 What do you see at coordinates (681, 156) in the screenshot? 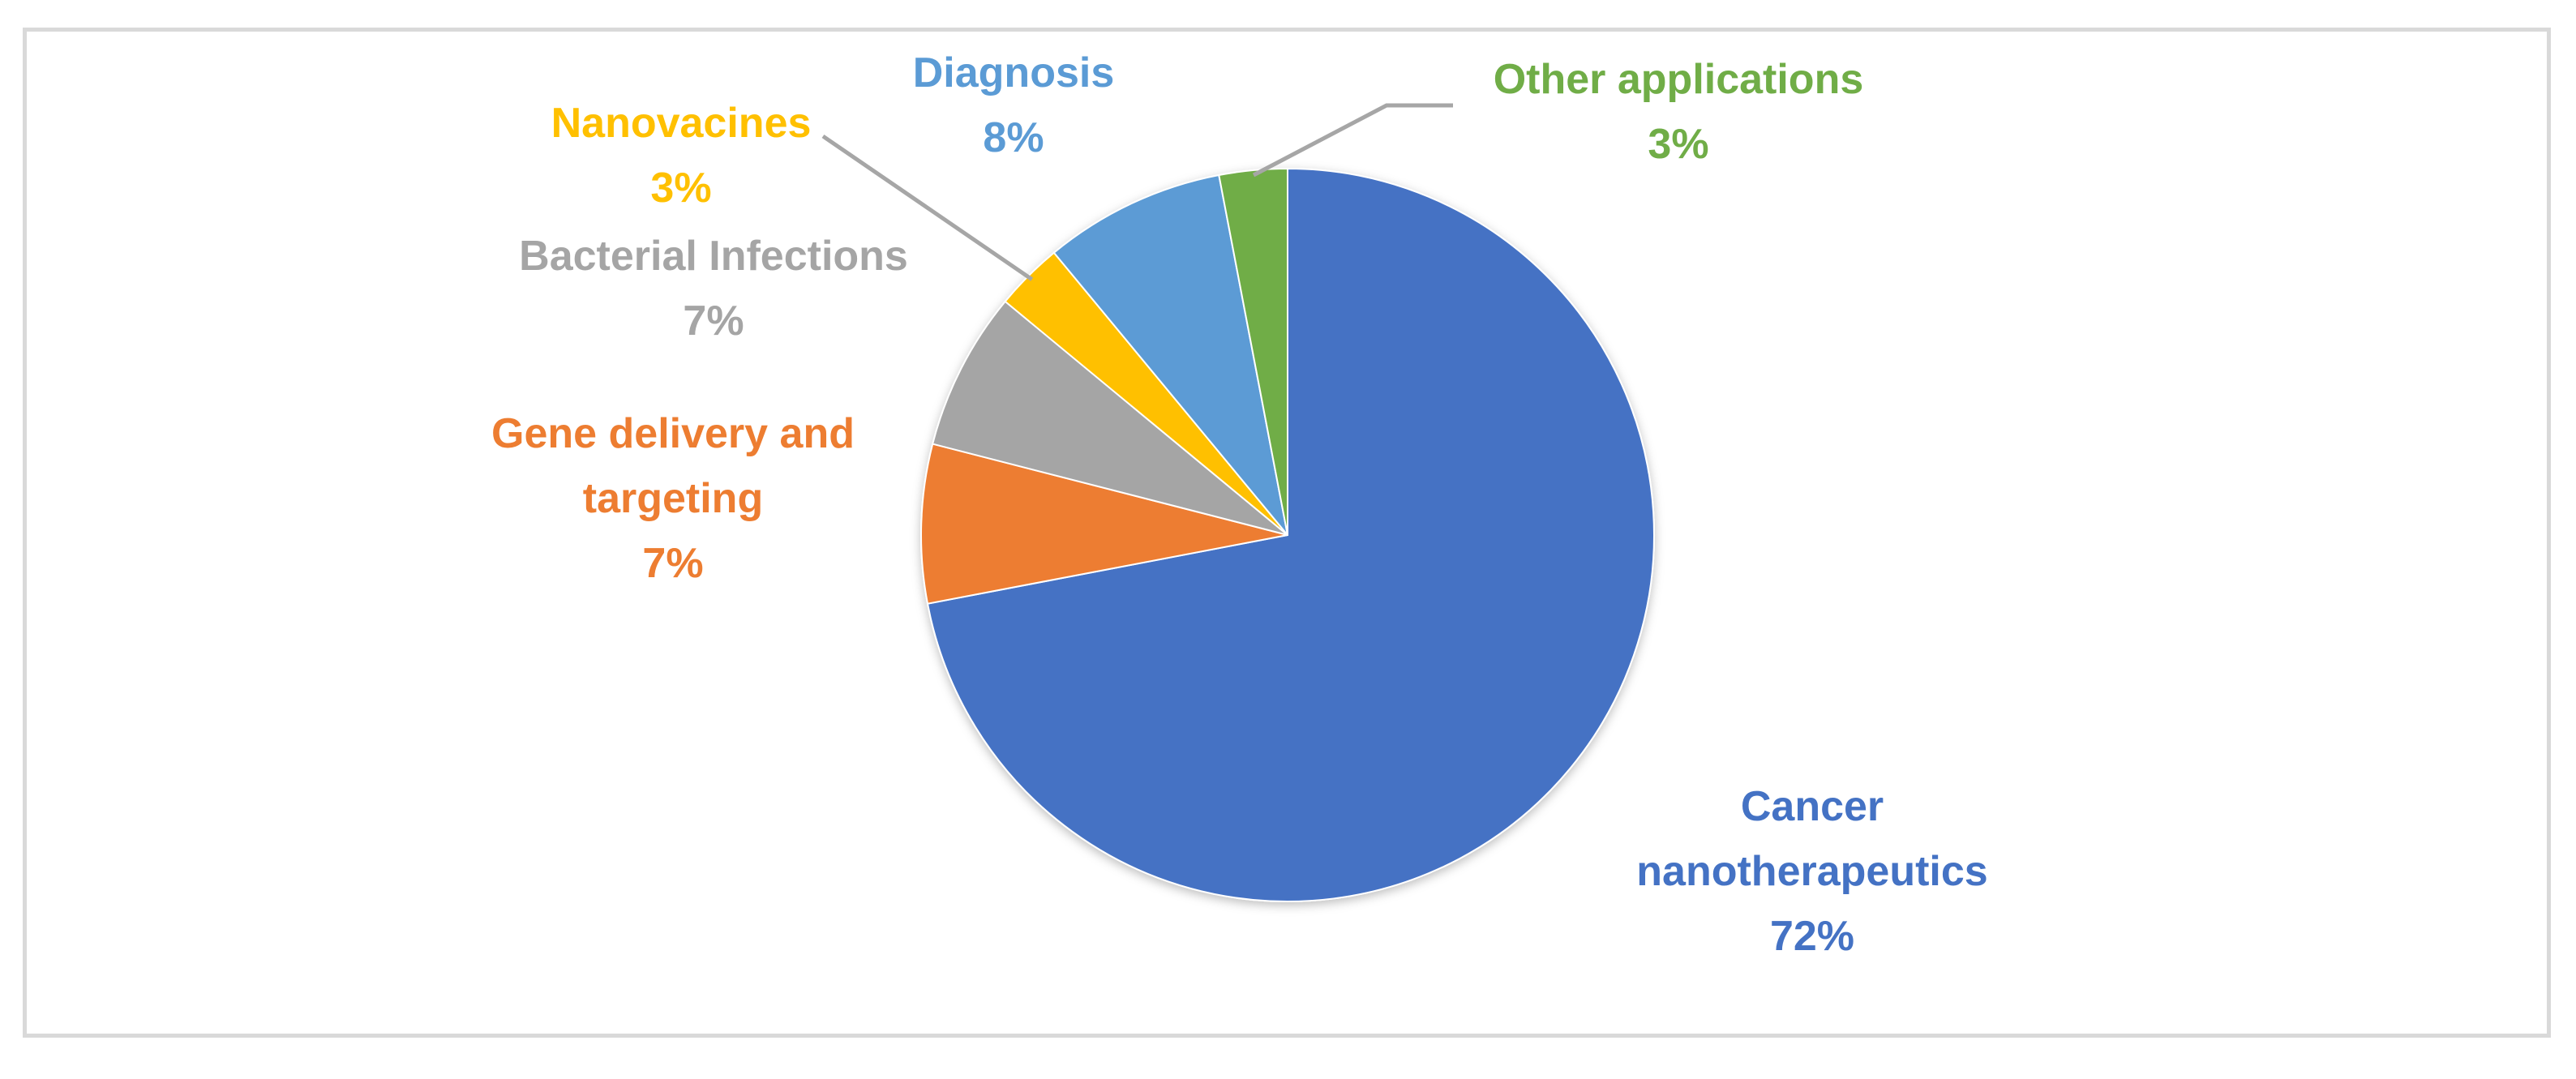
I see `data-label-nanovacines: Nanovacines 3%` at bounding box center [681, 156].